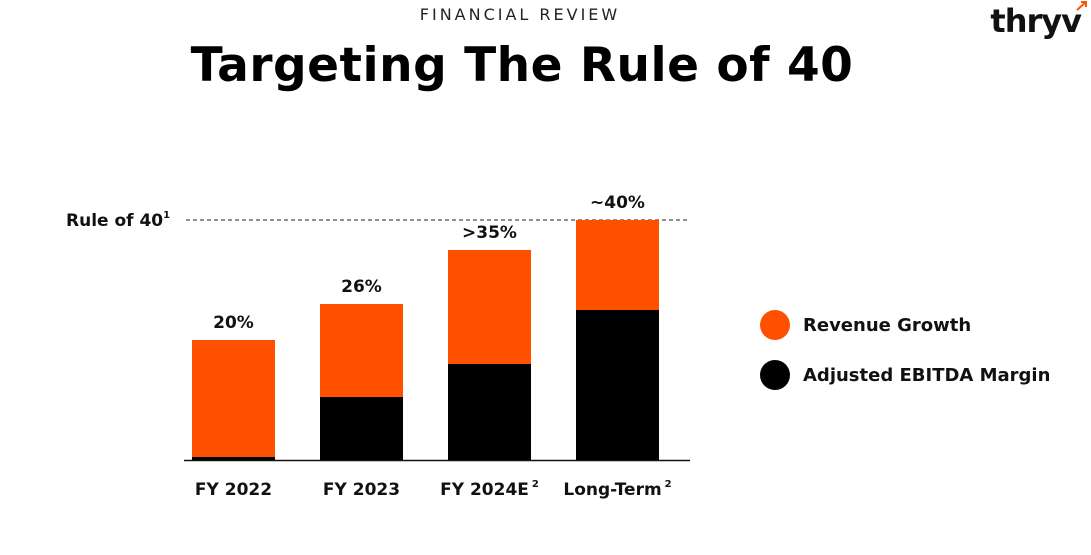 The image size is (1091, 555). What do you see at coordinates (775, 375) in the screenshot?
I see `legend-swatch-ebitda` at bounding box center [775, 375].